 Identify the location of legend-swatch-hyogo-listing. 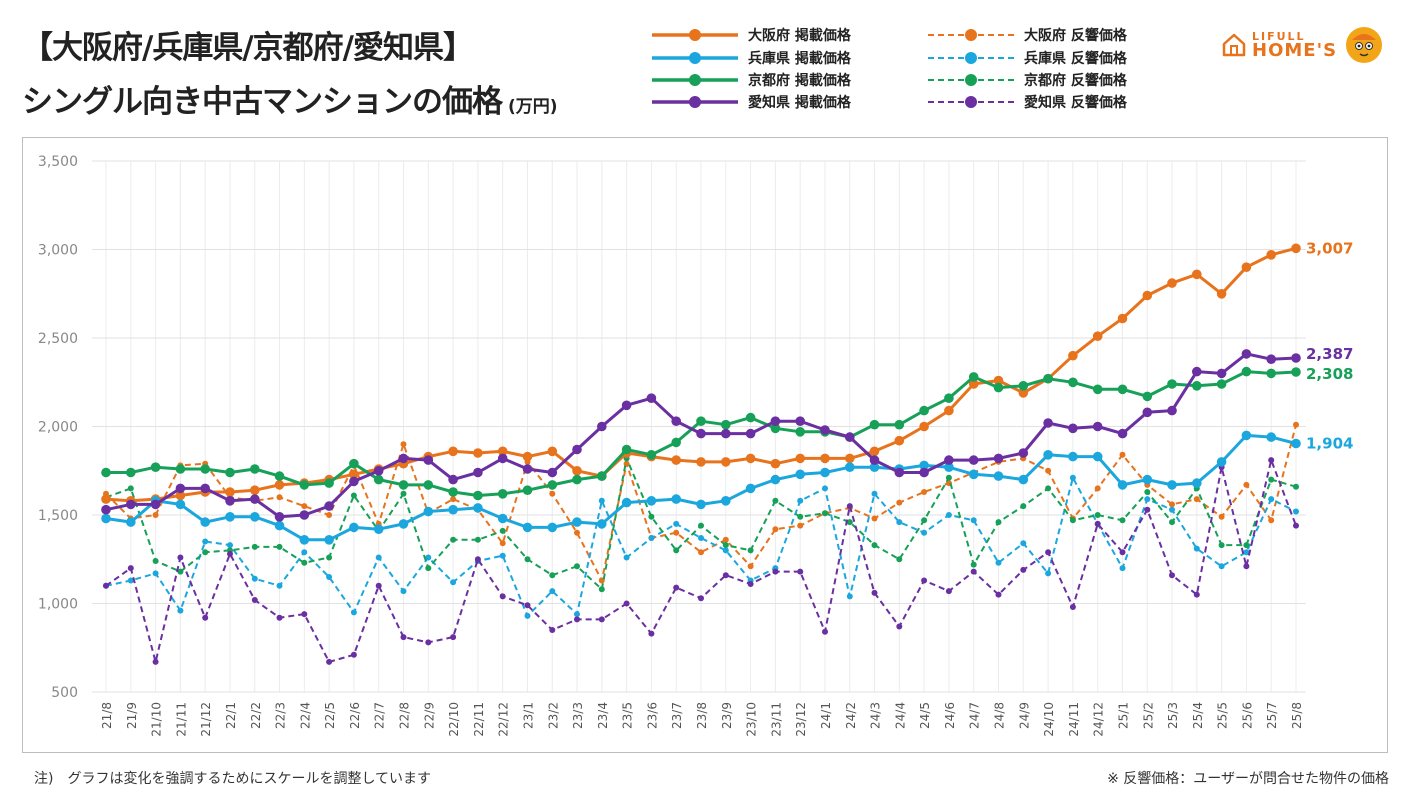
(695, 58).